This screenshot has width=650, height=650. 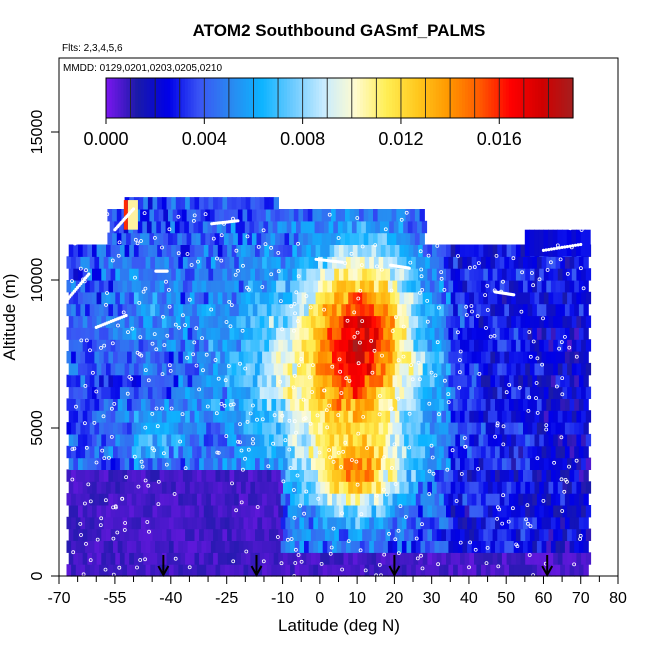 I want to click on x-tick-label: -25, so click(x=226, y=598).